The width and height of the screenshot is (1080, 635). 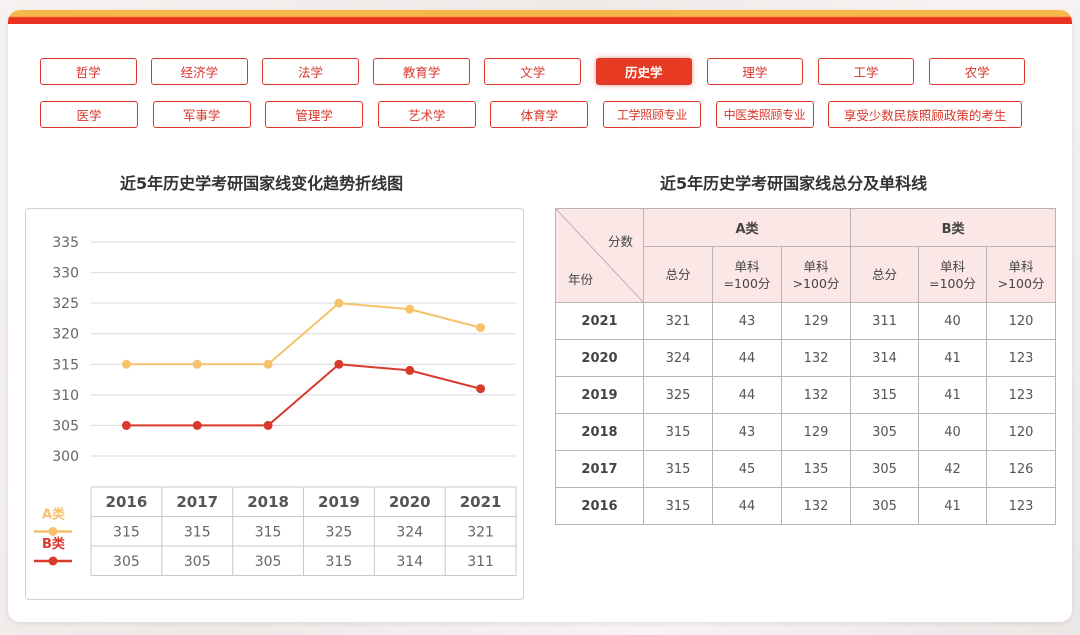 What do you see at coordinates (65, 457) in the screenshot?
I see `y-tick-label: 300` at bounding box center [65, 457].